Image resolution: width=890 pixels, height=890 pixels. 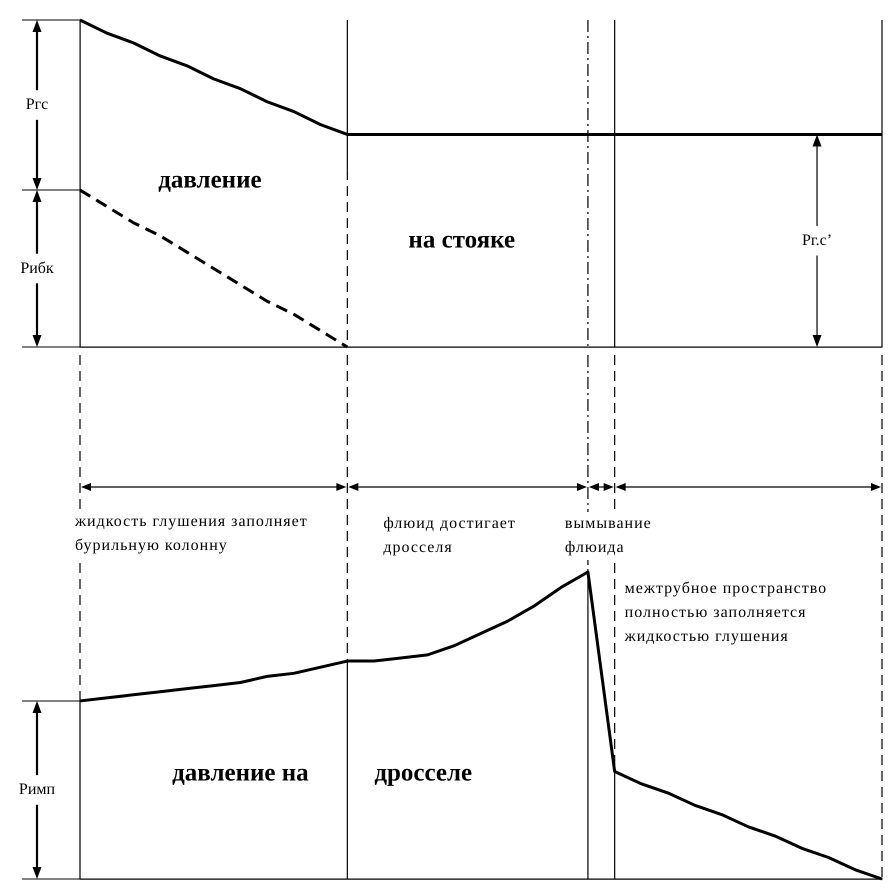 I want to click on text: флюид достигает дросселя, so click(x=463, y=536).